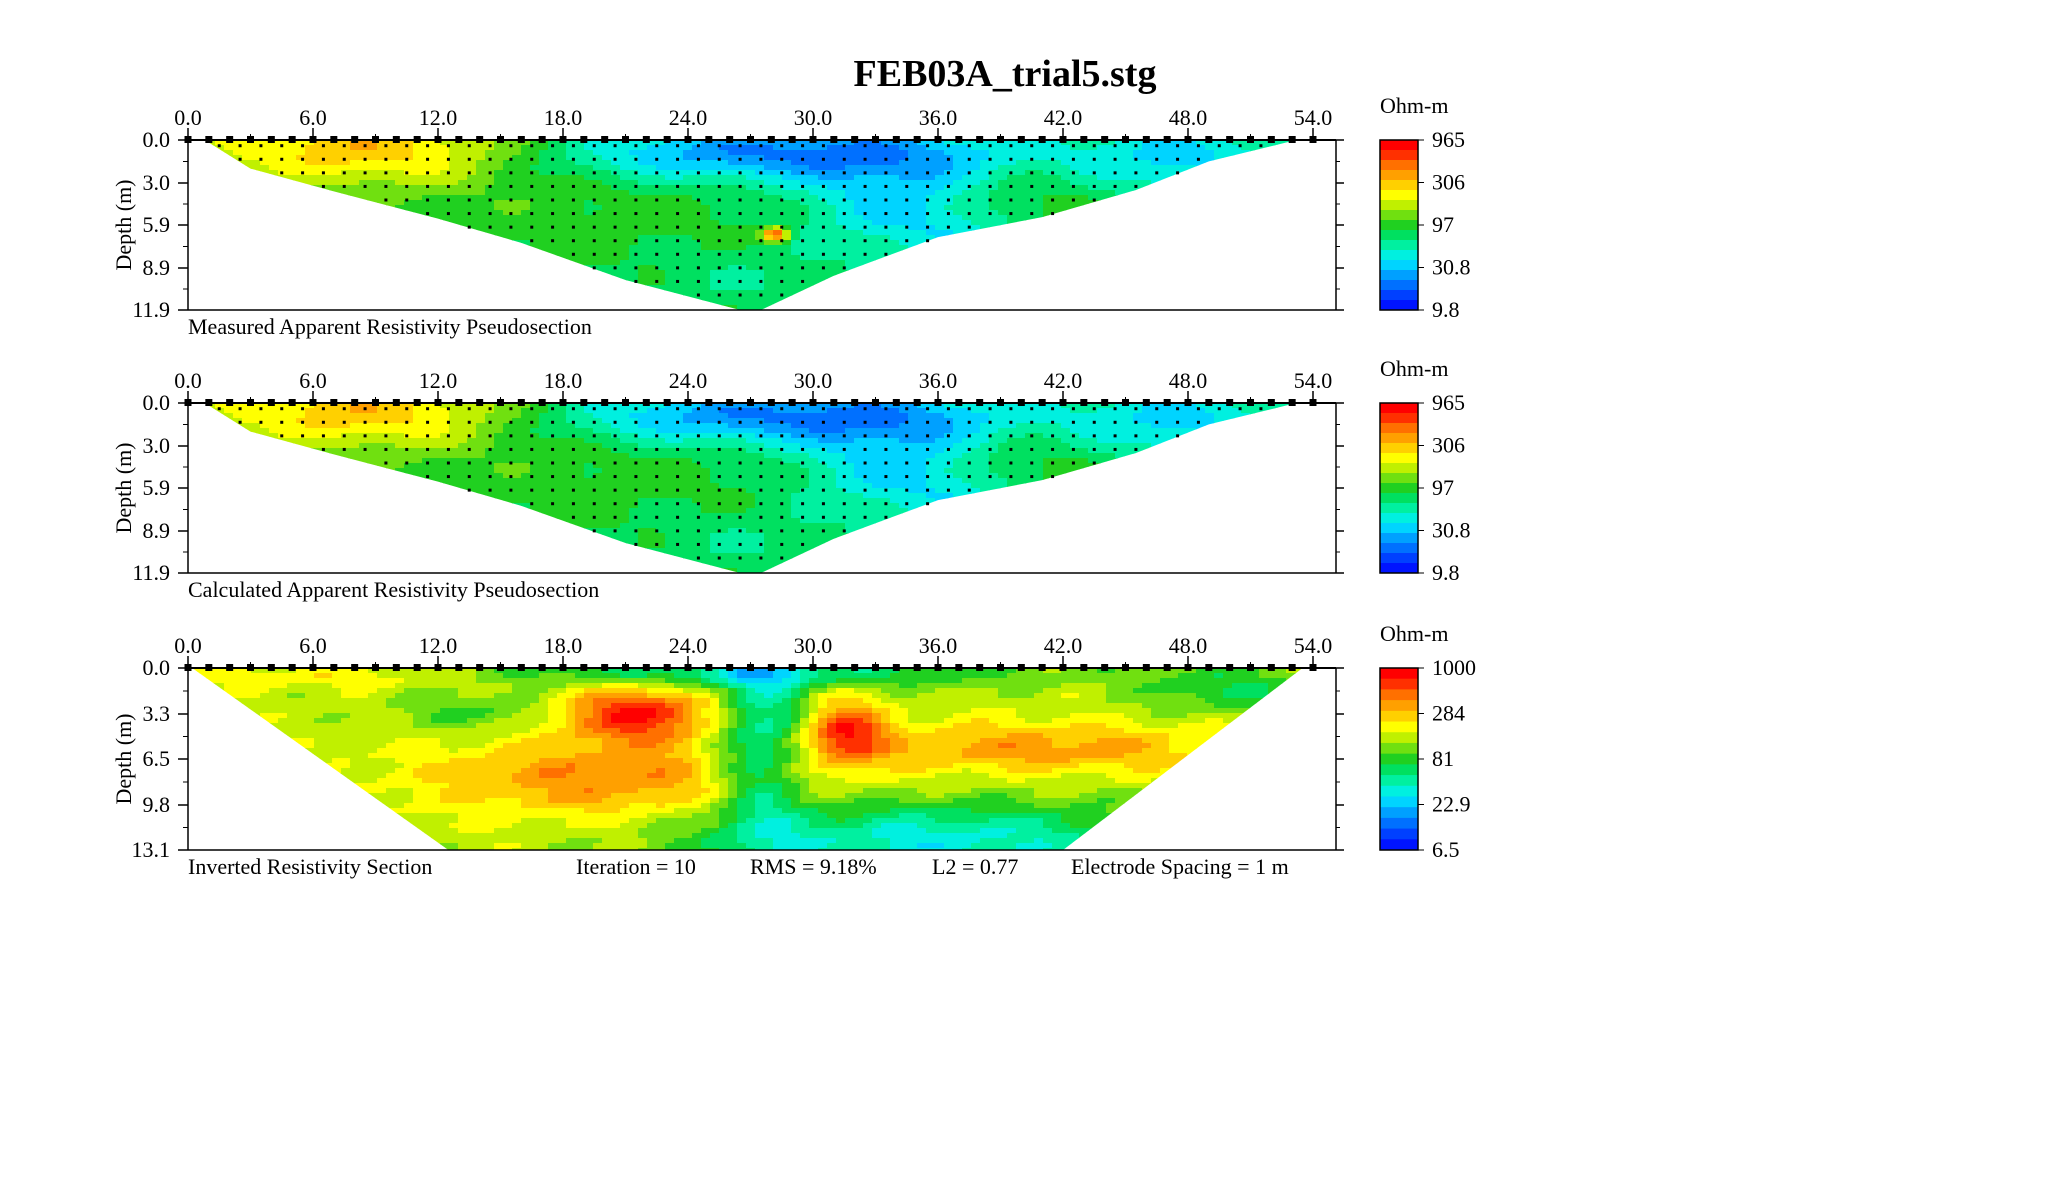  I want to click on x-tick-label: 54.0, so click(1313, 117).